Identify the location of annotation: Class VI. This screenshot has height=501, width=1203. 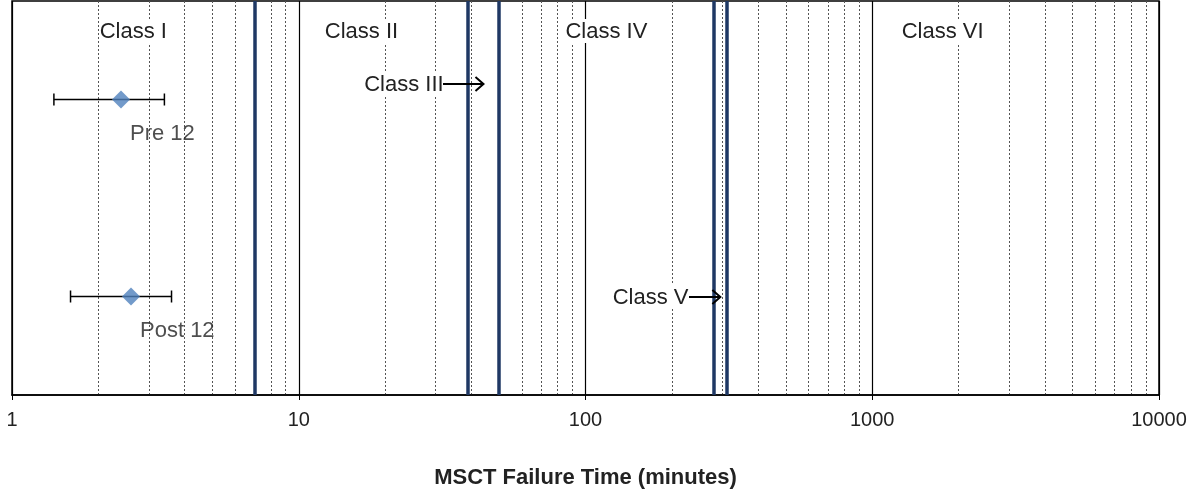
(942, 30).